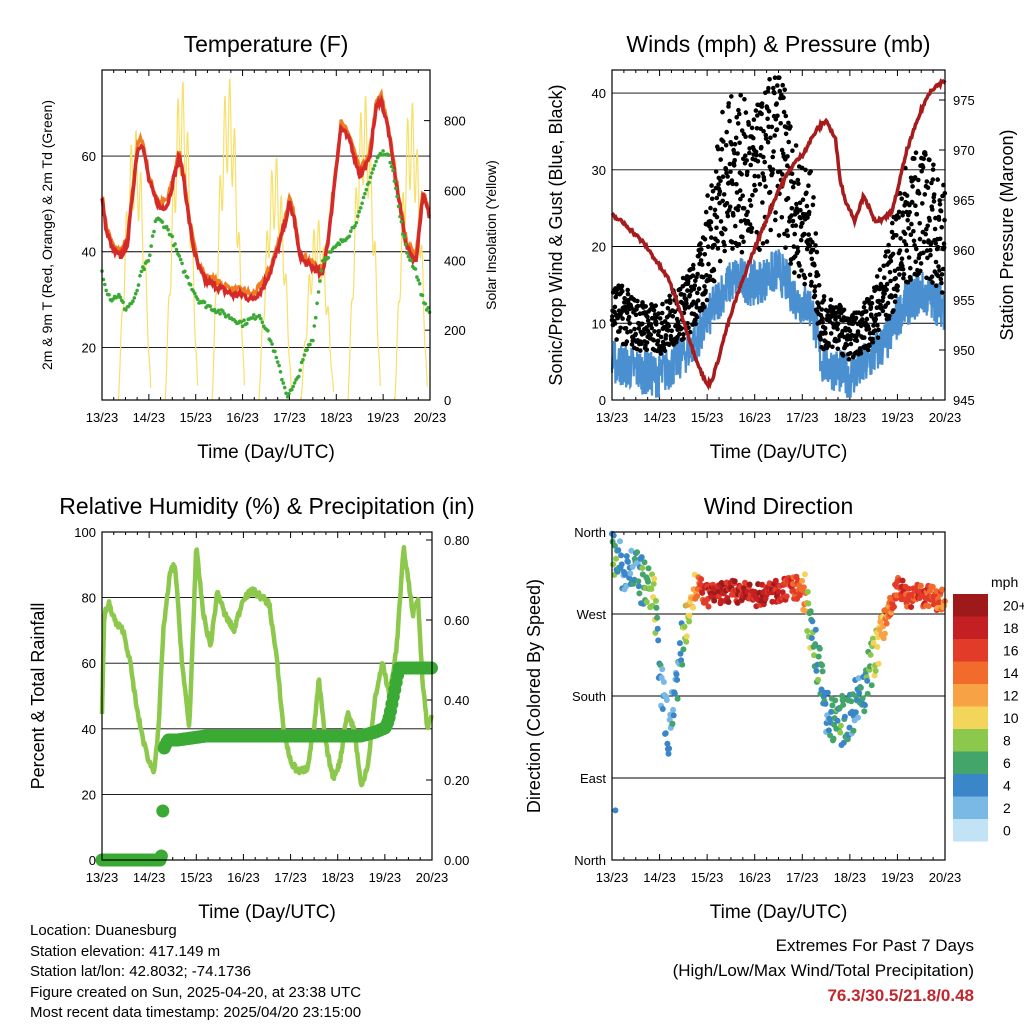 This screenshot has height=1024, width=1024. Describe the element at coordinates (89, 794) in the screenshot. I see `y-tick-label: 20` at that location.